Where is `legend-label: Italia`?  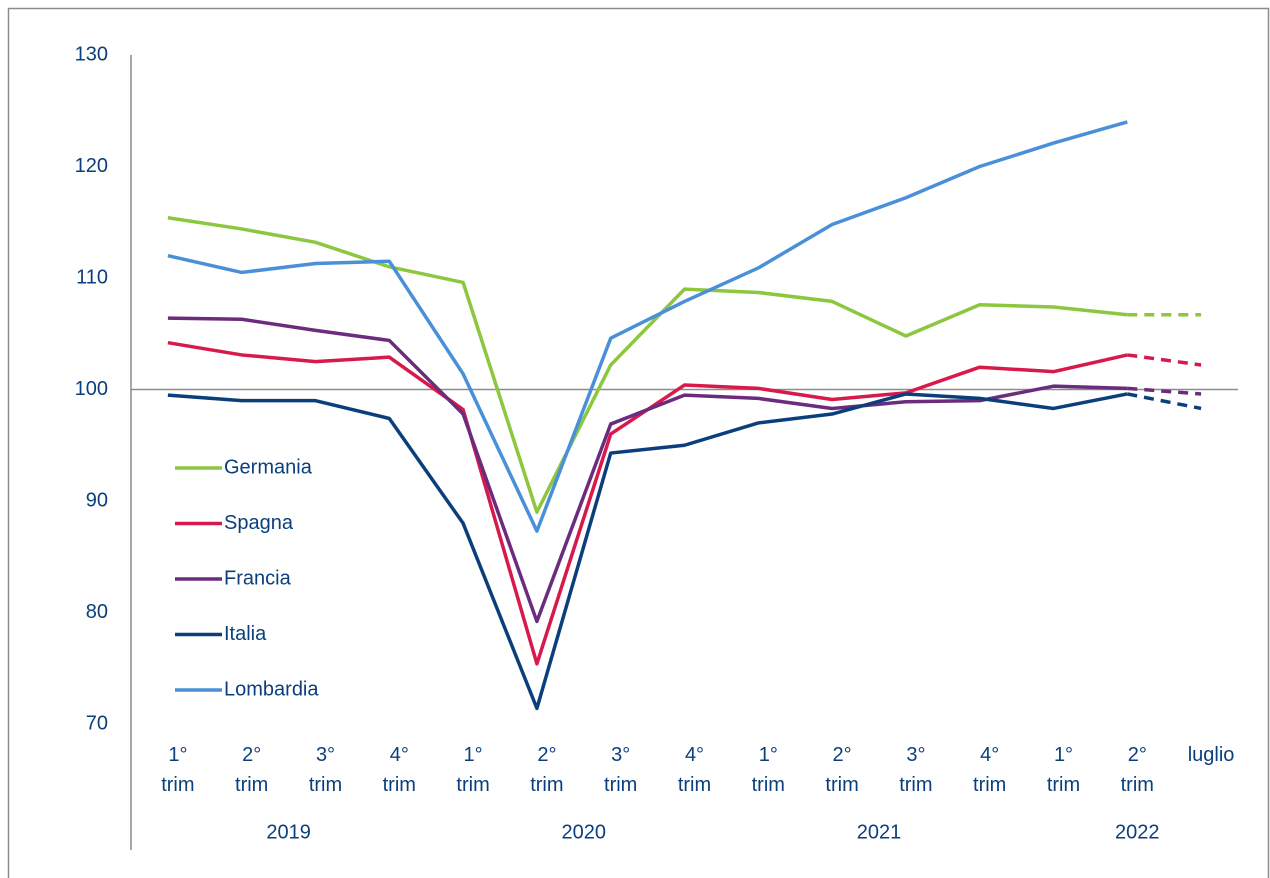
legend-label: Italia is located at coordinates (245, 634).